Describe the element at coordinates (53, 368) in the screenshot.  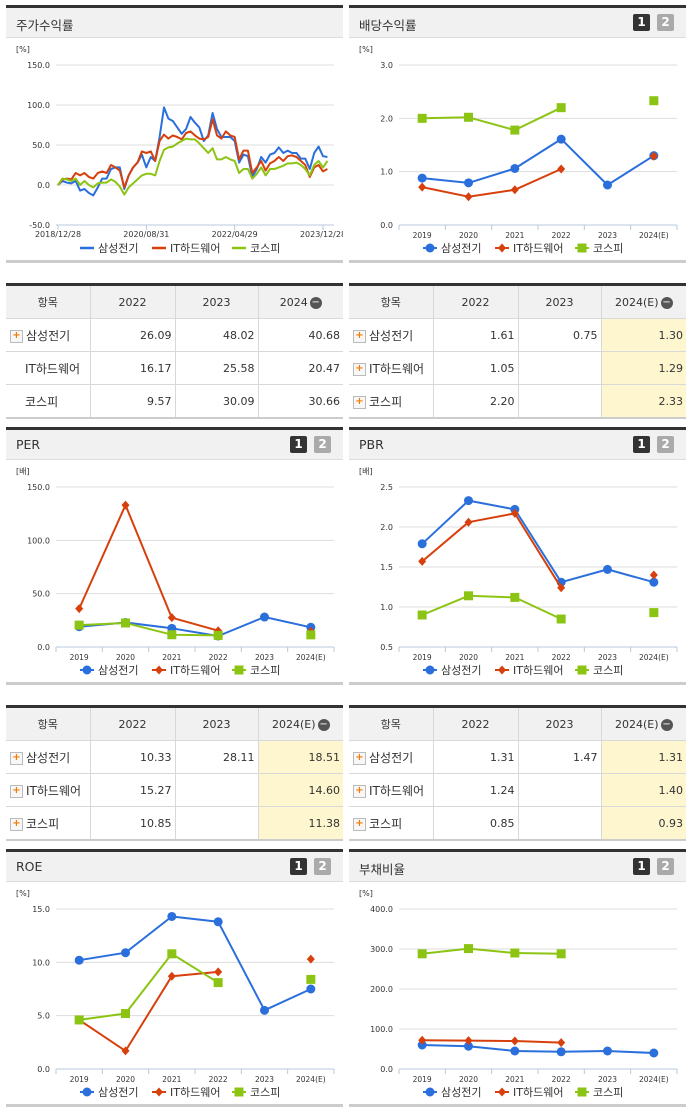
I see `row-name: IT하드웨어` at that location.